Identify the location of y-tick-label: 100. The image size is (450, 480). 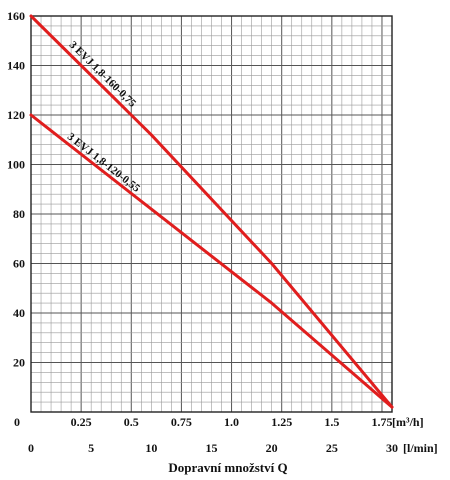
(16, 165).